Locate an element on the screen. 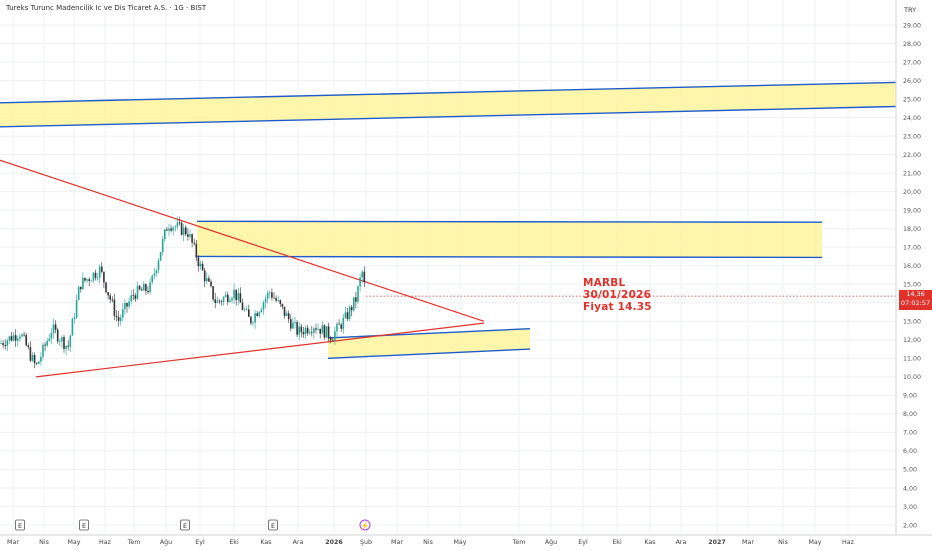  price-tick-label: 5,00 is located at coordinates (910, 470).